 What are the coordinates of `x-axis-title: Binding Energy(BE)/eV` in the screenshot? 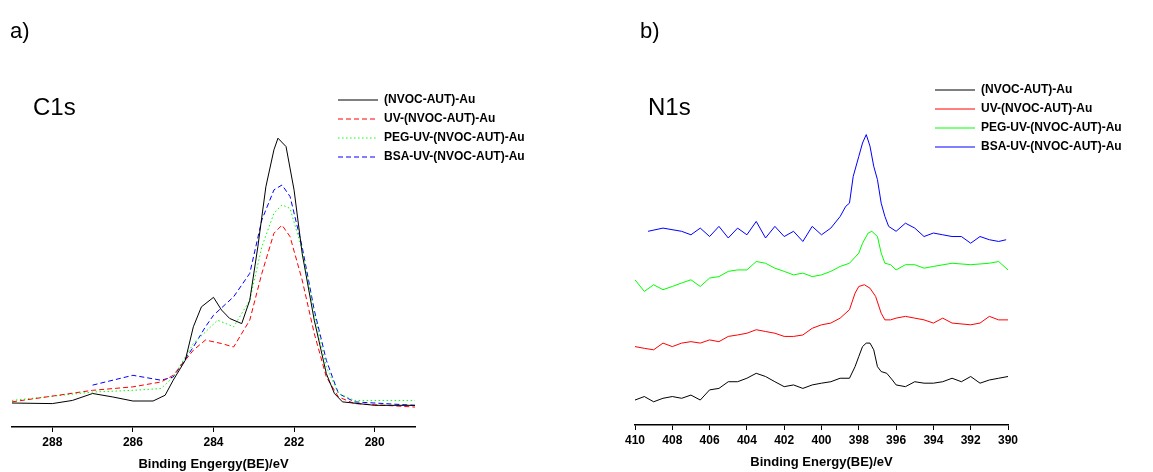 It's located at (821, 461).